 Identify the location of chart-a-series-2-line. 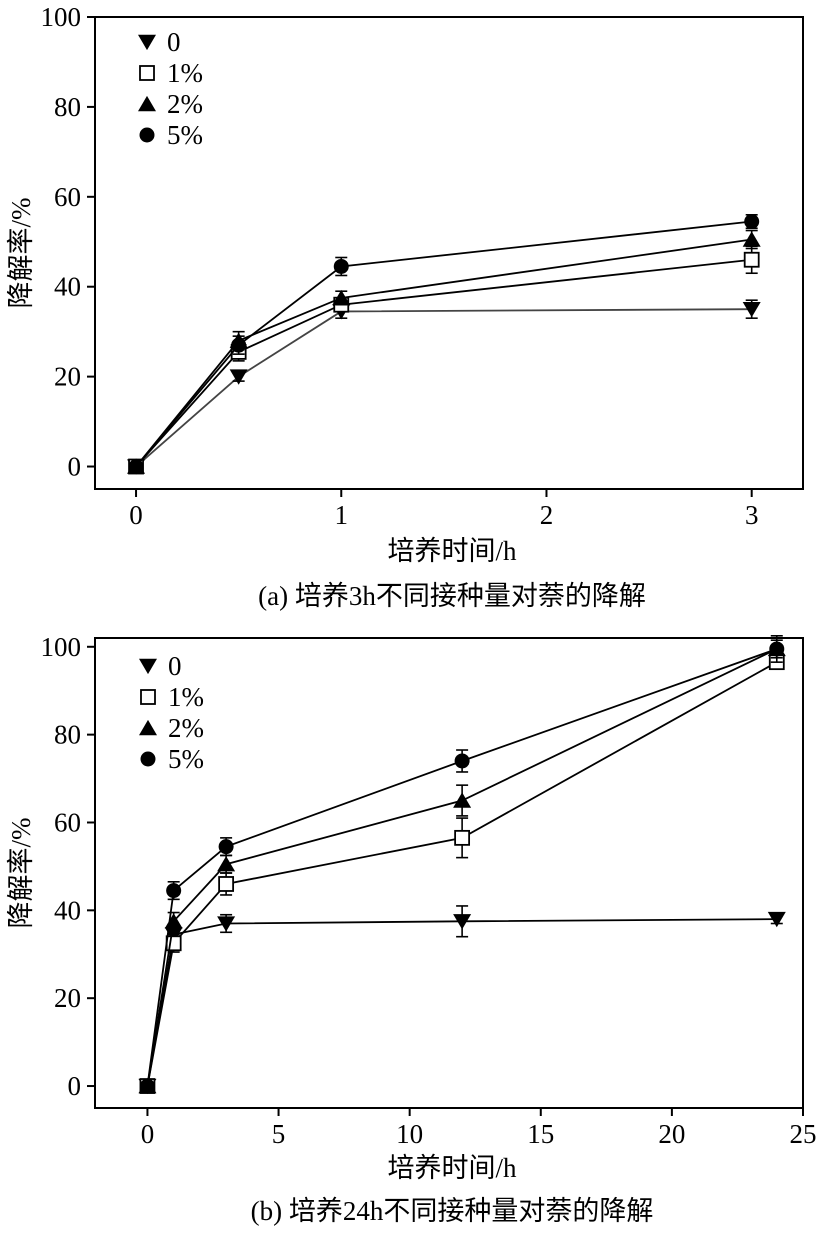
(443, 353).